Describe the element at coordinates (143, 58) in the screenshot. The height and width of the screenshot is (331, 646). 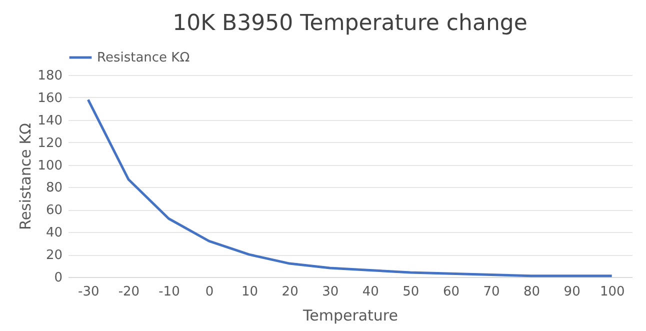
I see `legend-label: Resistance KΩ` at that location.